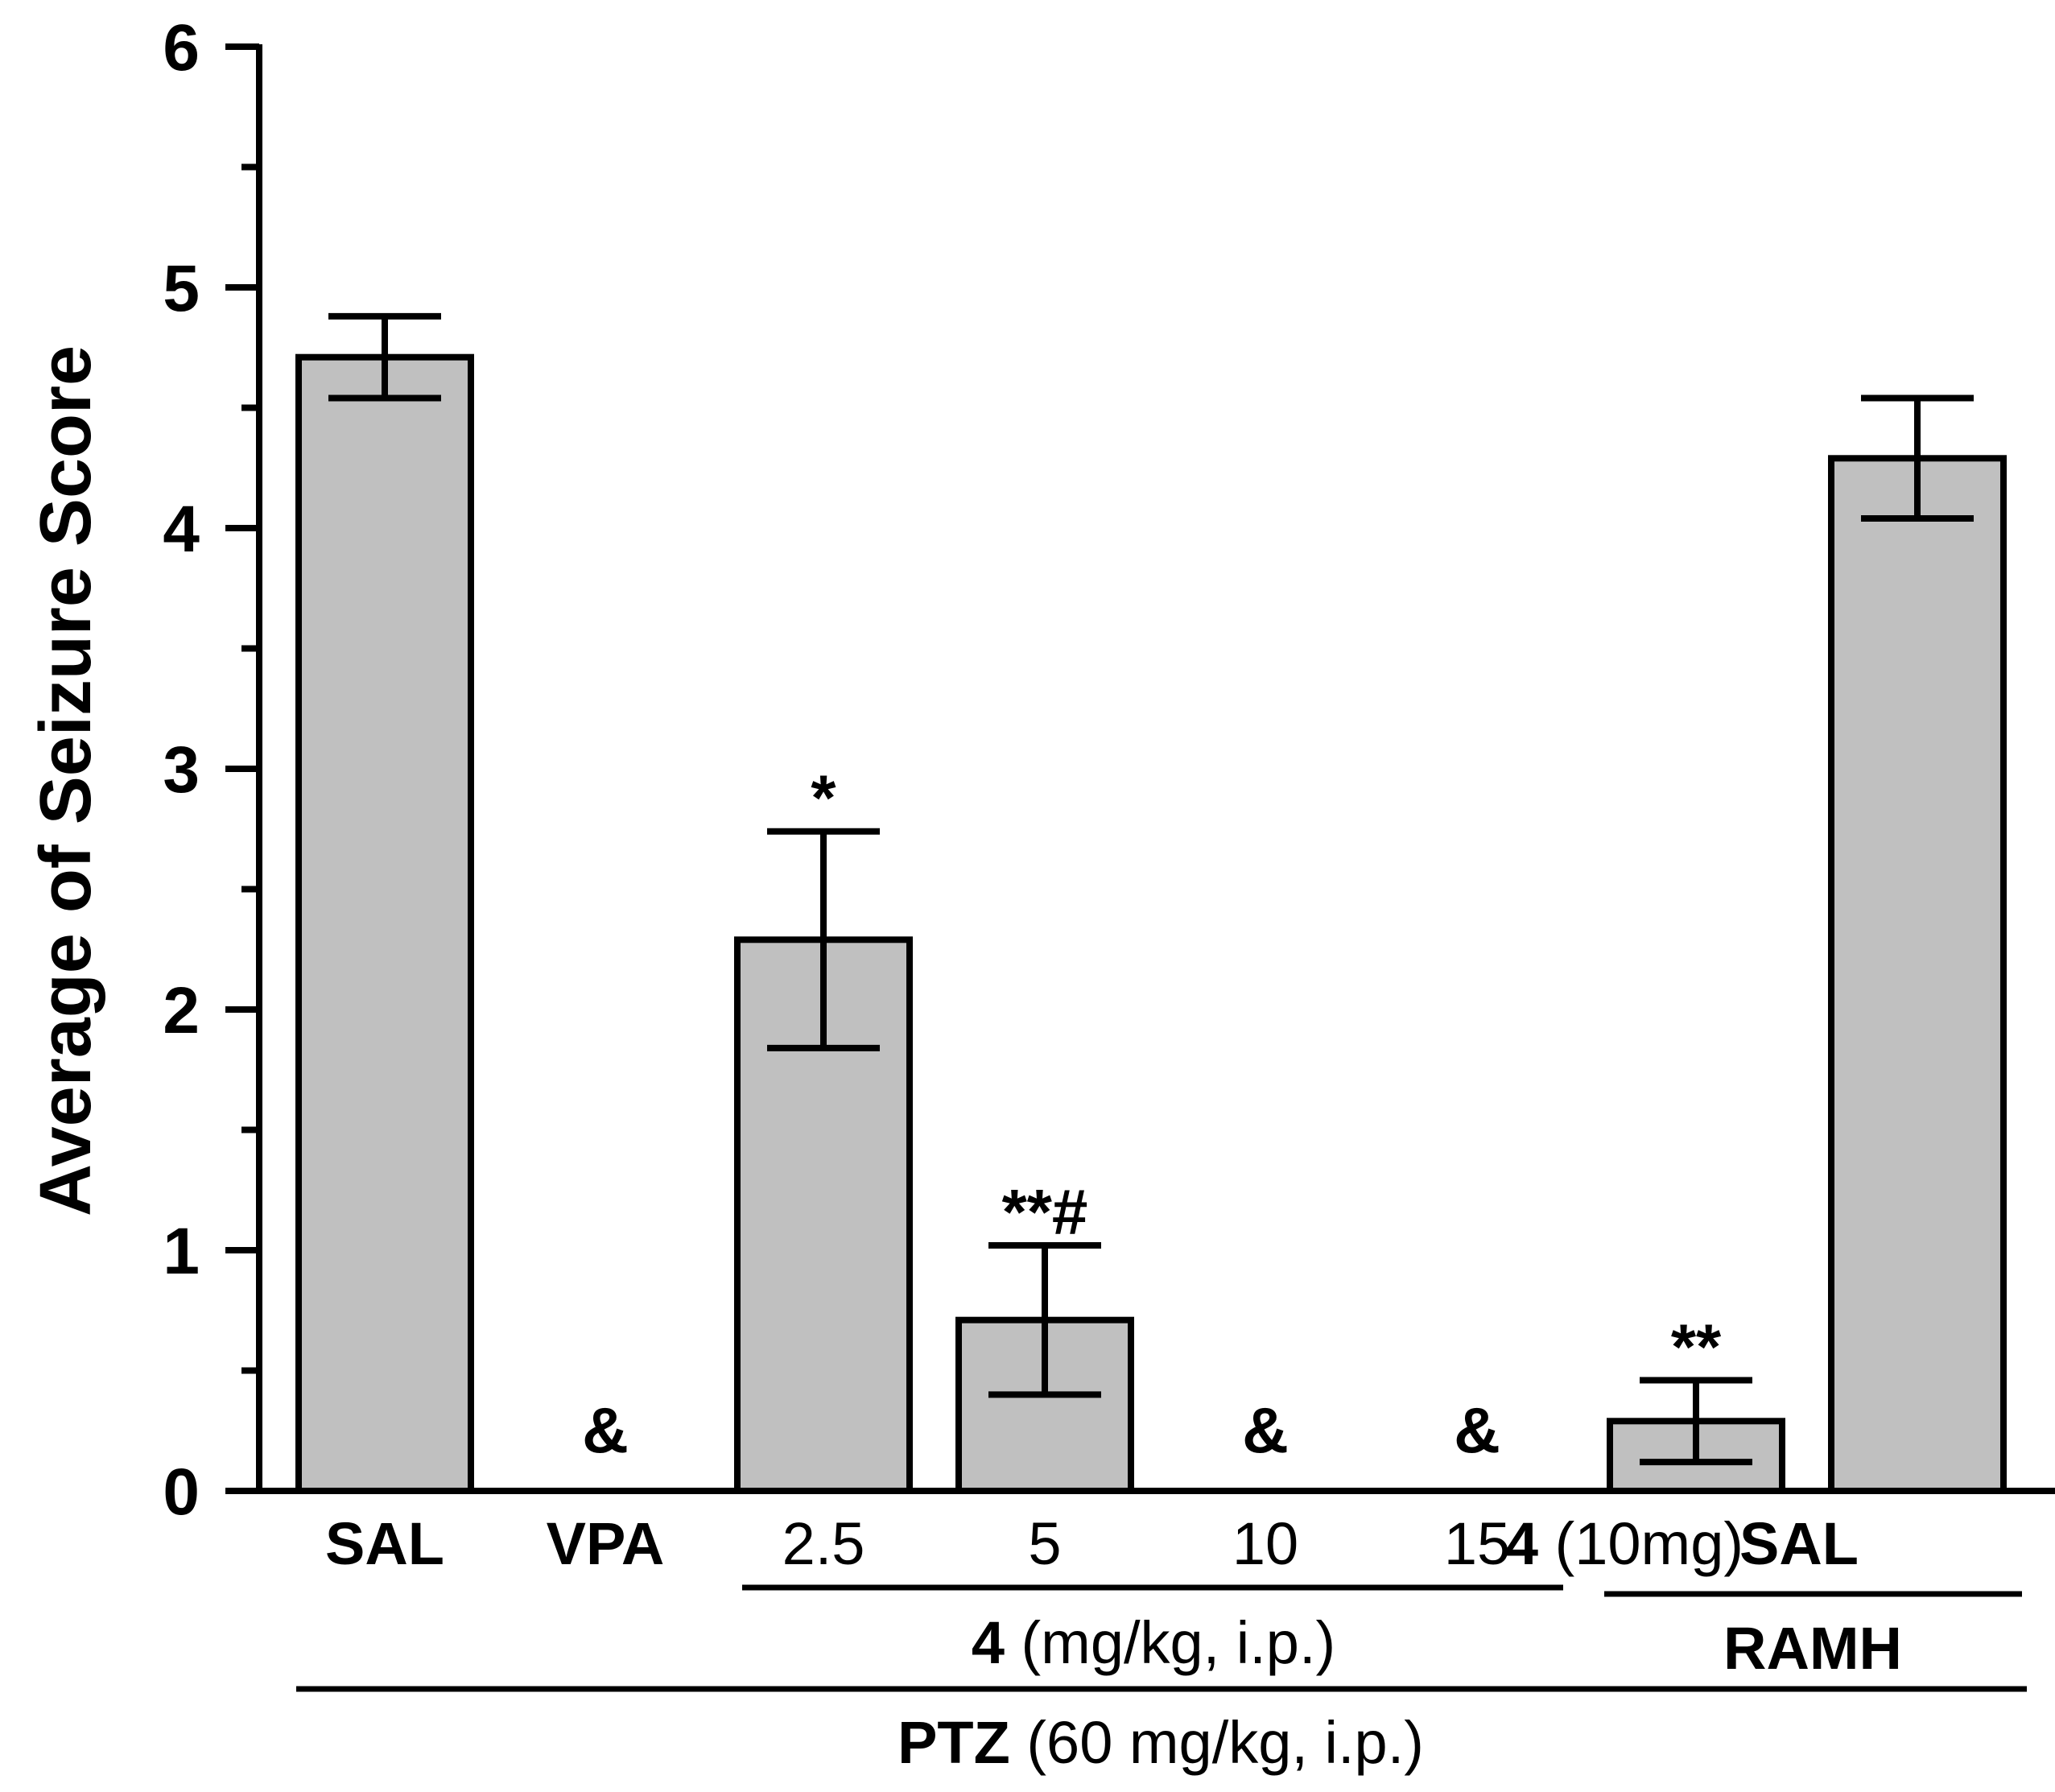 The height and width of the screenshot is (1792, 2055). Describe the element at coordinates (211, 770) in the screenshot. I see `y-ticks: 0 1 2 3 4 5 6` at that location.